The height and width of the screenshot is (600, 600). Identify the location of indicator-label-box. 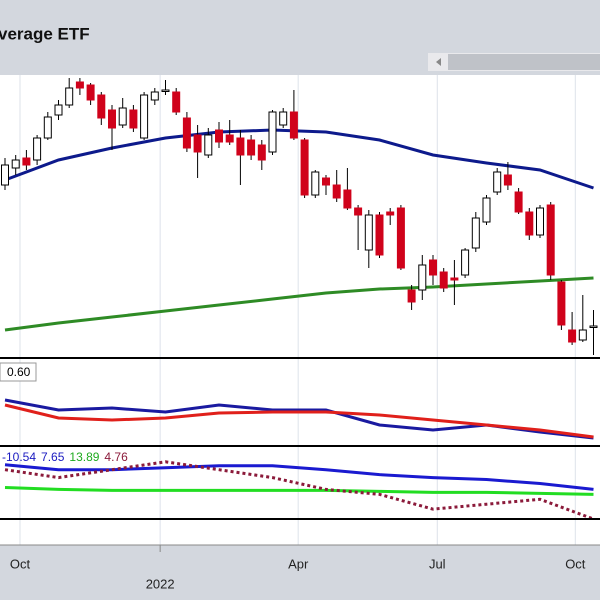
(18, 372).